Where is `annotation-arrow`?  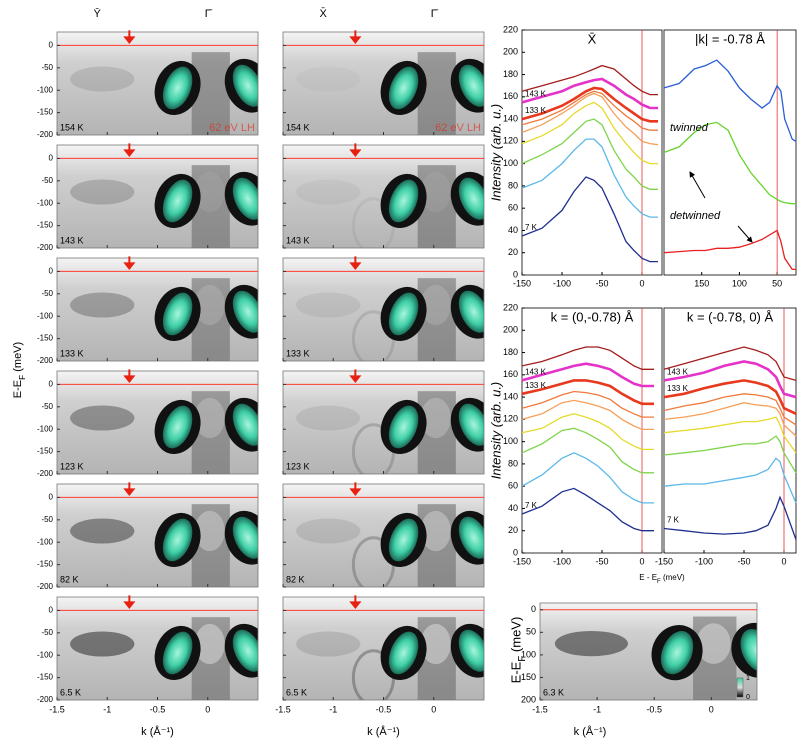
annotation-arrow is located at coordinates (697, 185).